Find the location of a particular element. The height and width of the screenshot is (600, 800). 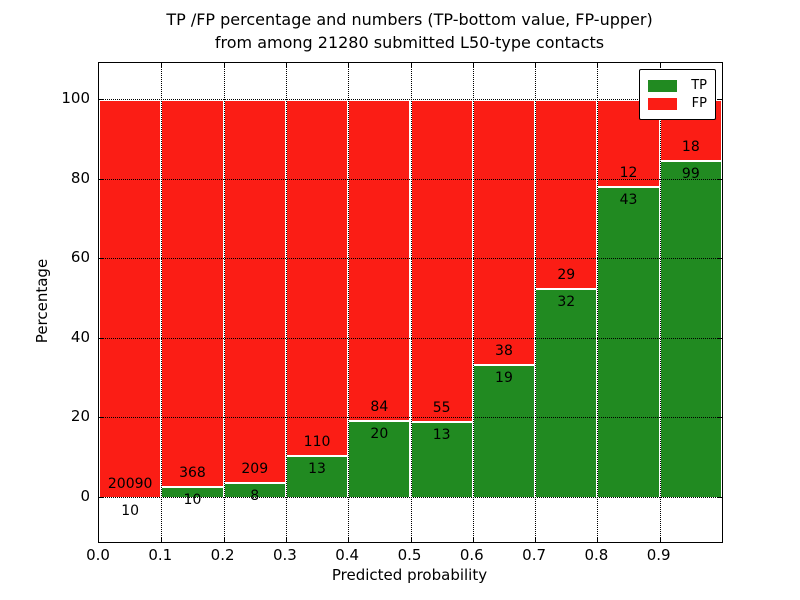

x-axis-tick-label: 0.7 is located at coordinates (534, 555).